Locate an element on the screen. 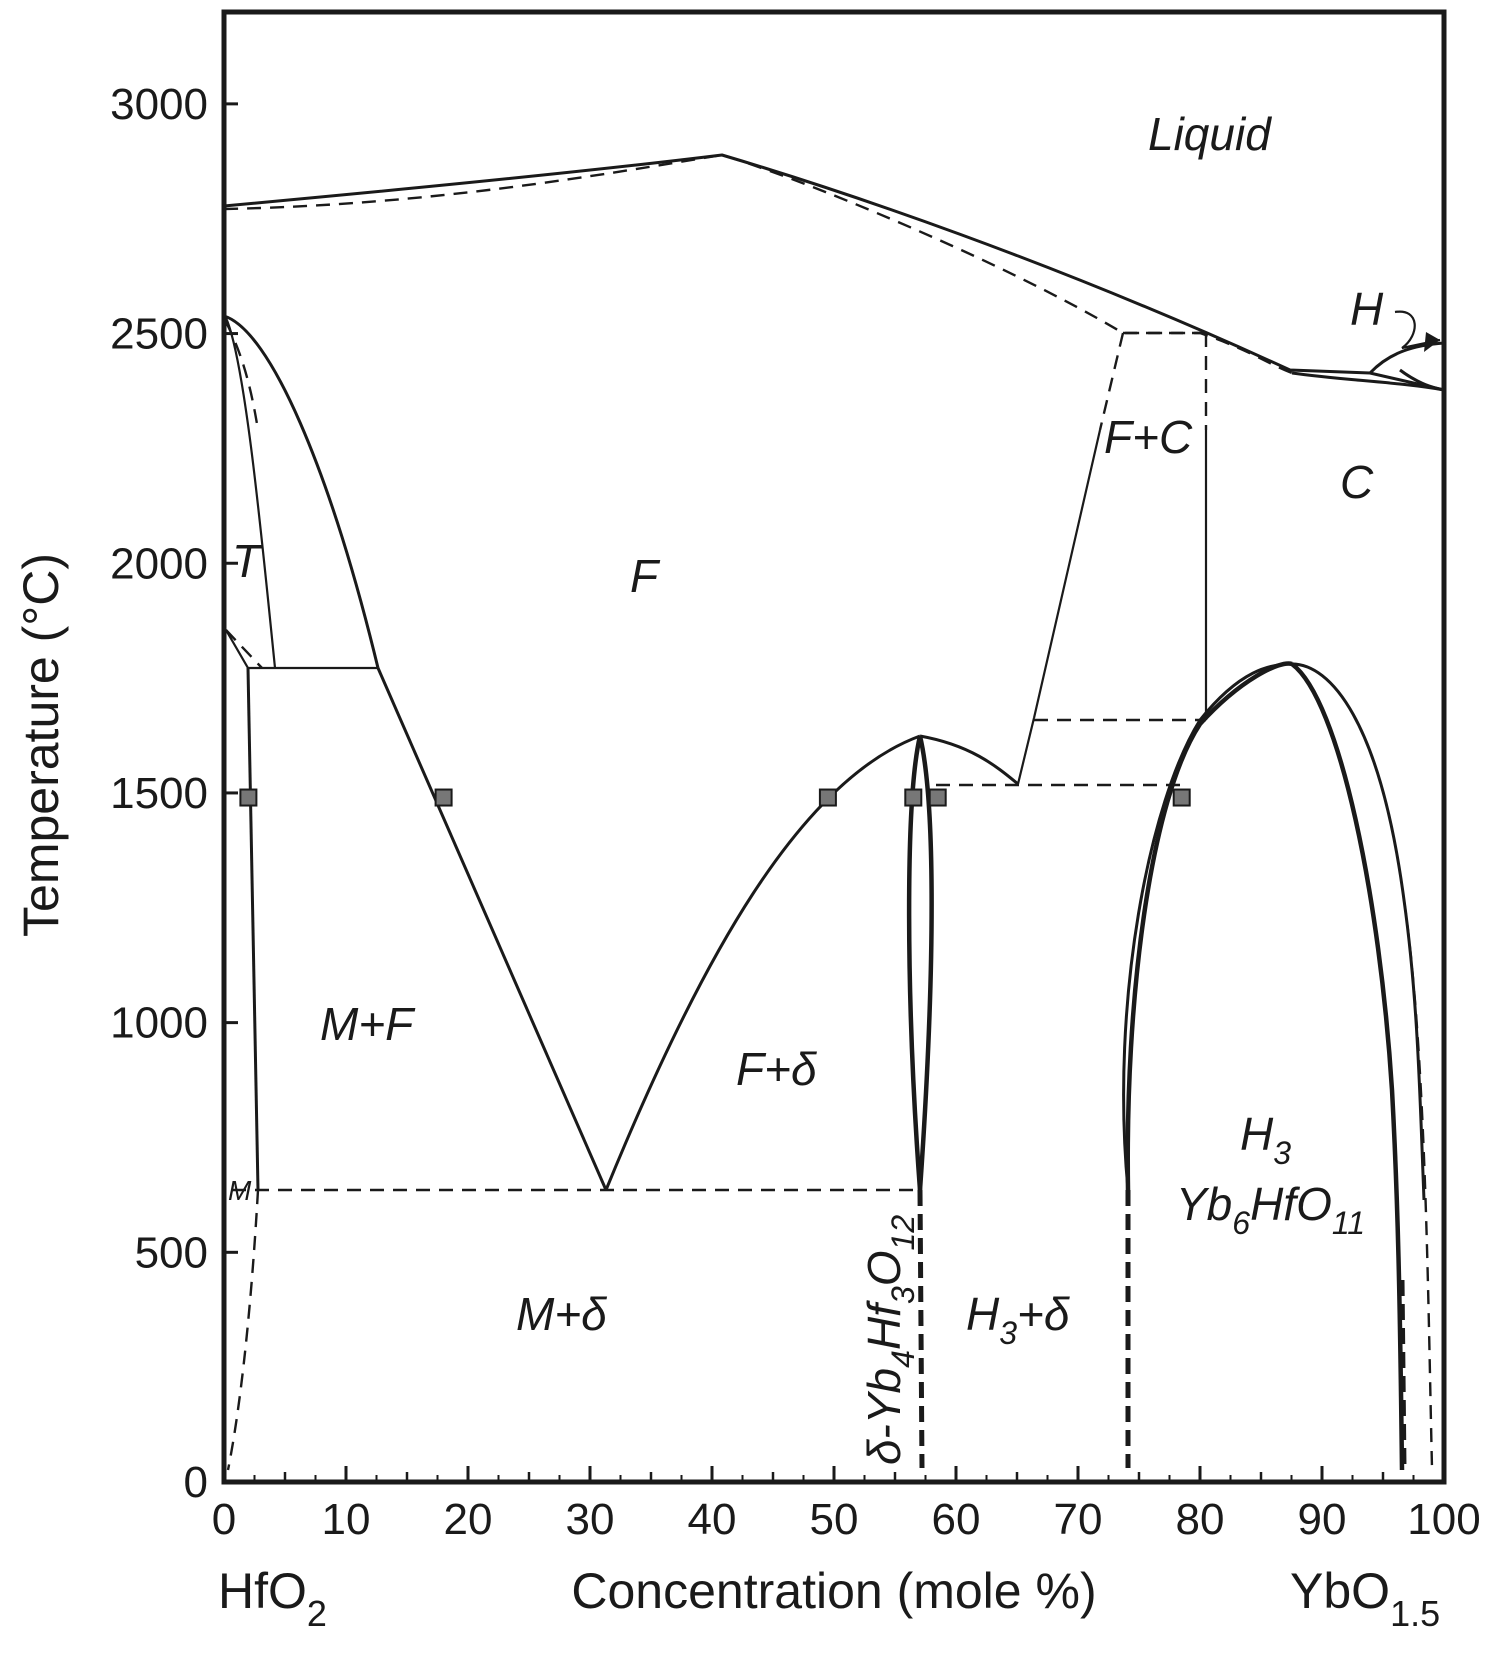 This screenshot has height=1665, width=1496. x-tick-label: 60 is located at coordinates (956, 1519).